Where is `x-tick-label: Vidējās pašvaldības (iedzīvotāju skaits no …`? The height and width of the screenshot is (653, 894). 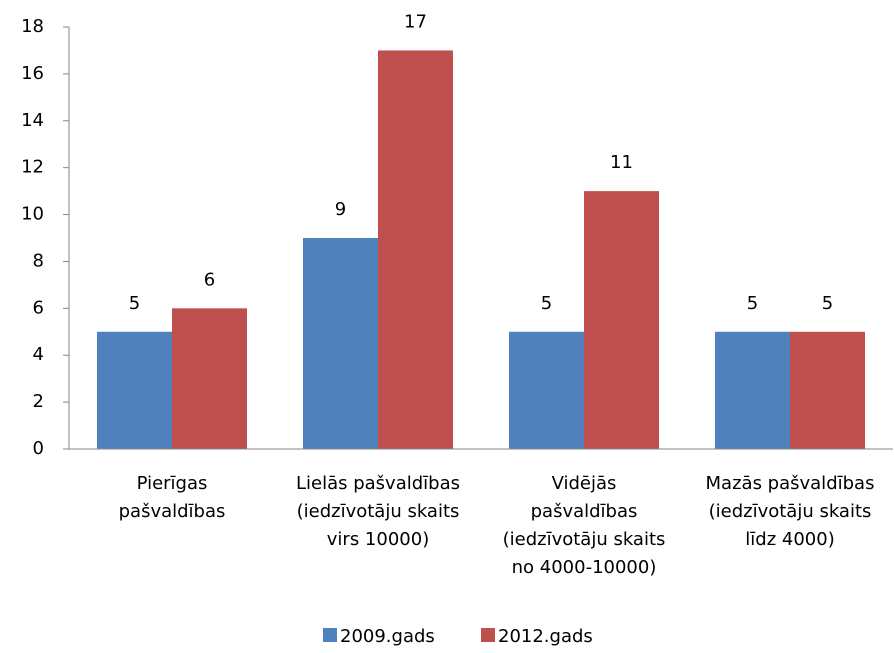 x-tick-label: Vidējās pašvaldības (iedzīvotāju skaits no … is located at coordinates (584, 525).